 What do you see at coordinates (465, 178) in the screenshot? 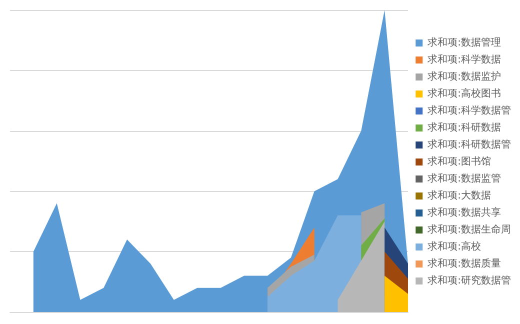
I see `legend-label: 求和项:数据监管` at bounding box center [465, 178].